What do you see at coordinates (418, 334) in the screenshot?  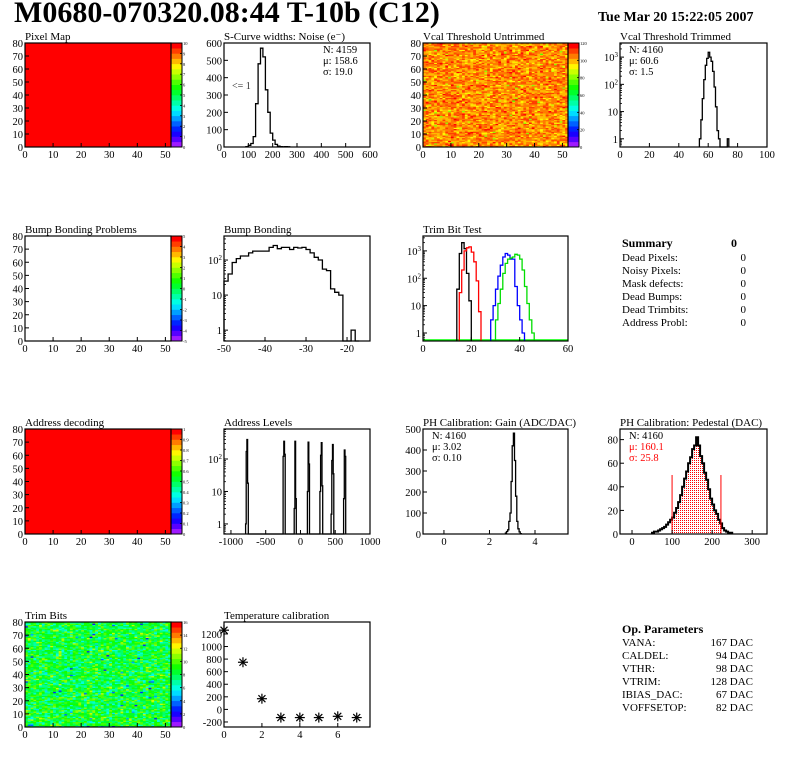 I see `y-tick-label: 1` at bounding box center [418, 334].